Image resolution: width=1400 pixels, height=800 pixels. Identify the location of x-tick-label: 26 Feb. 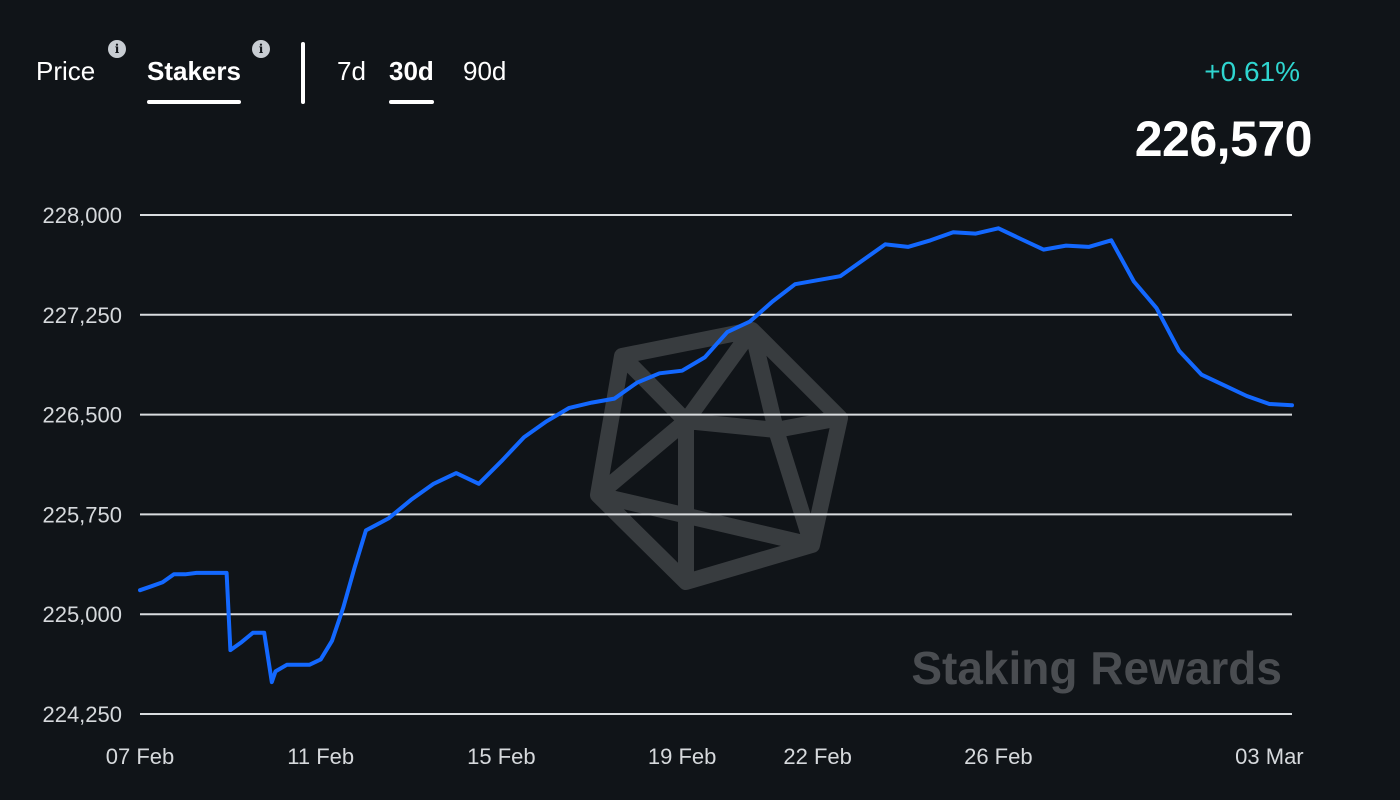
(998, 756).